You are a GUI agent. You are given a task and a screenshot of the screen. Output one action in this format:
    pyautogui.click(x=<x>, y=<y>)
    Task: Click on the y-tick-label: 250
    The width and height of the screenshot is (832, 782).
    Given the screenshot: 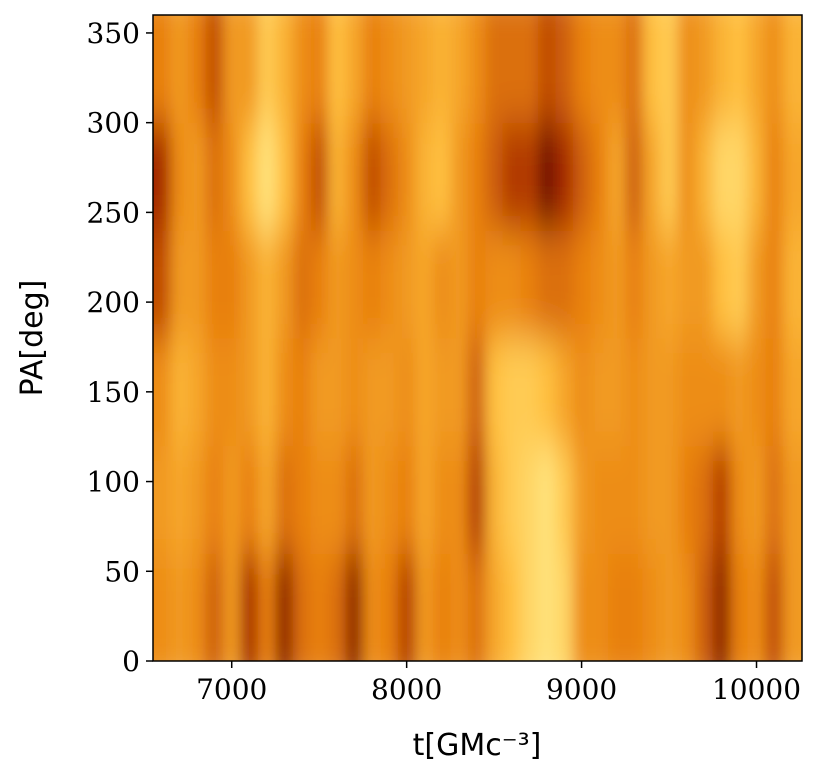 What is the action you would take?
    pyautogui.click(x=113, y=212)
    